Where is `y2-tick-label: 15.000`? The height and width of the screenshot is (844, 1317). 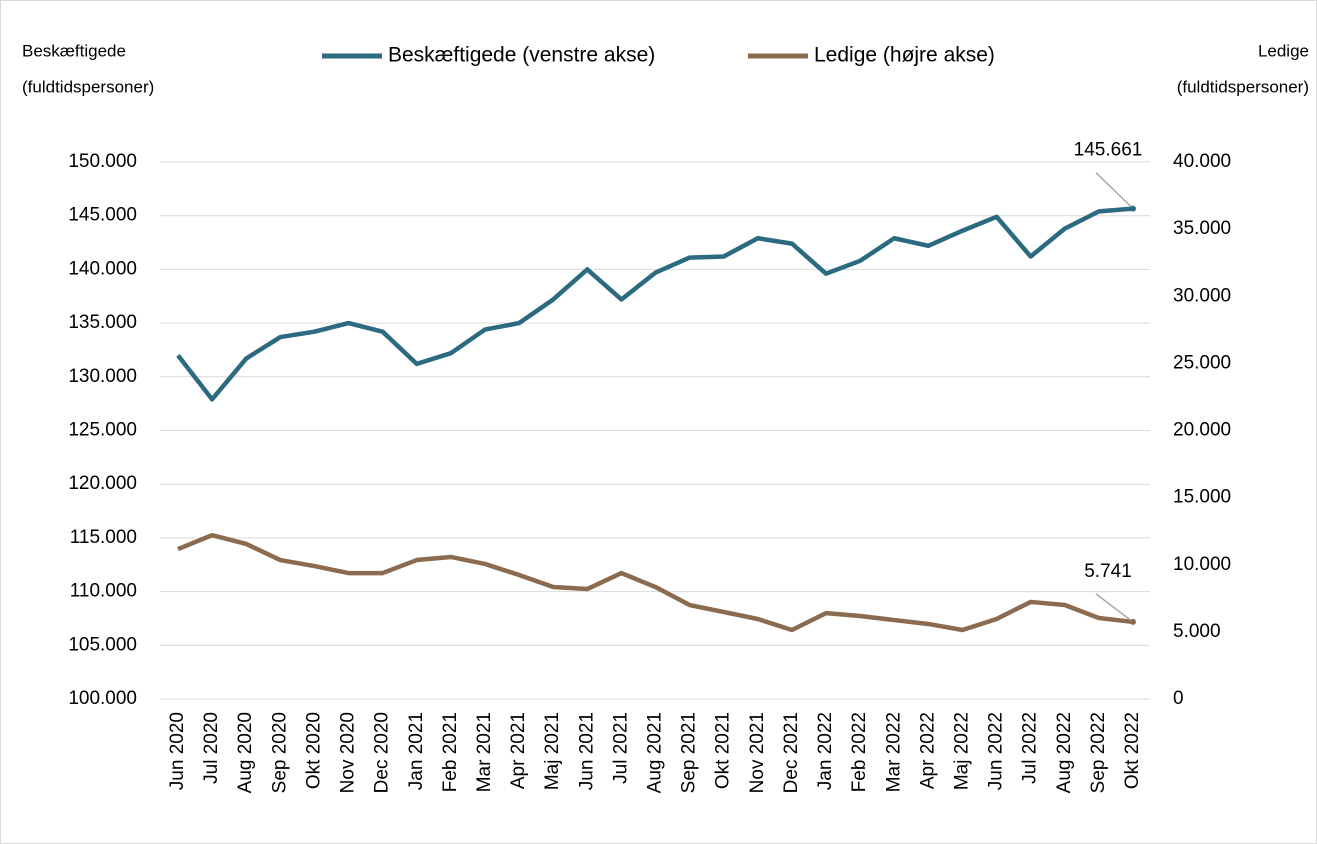 y2-tick-label: 15.000 is located at coordinates (1202, 497).